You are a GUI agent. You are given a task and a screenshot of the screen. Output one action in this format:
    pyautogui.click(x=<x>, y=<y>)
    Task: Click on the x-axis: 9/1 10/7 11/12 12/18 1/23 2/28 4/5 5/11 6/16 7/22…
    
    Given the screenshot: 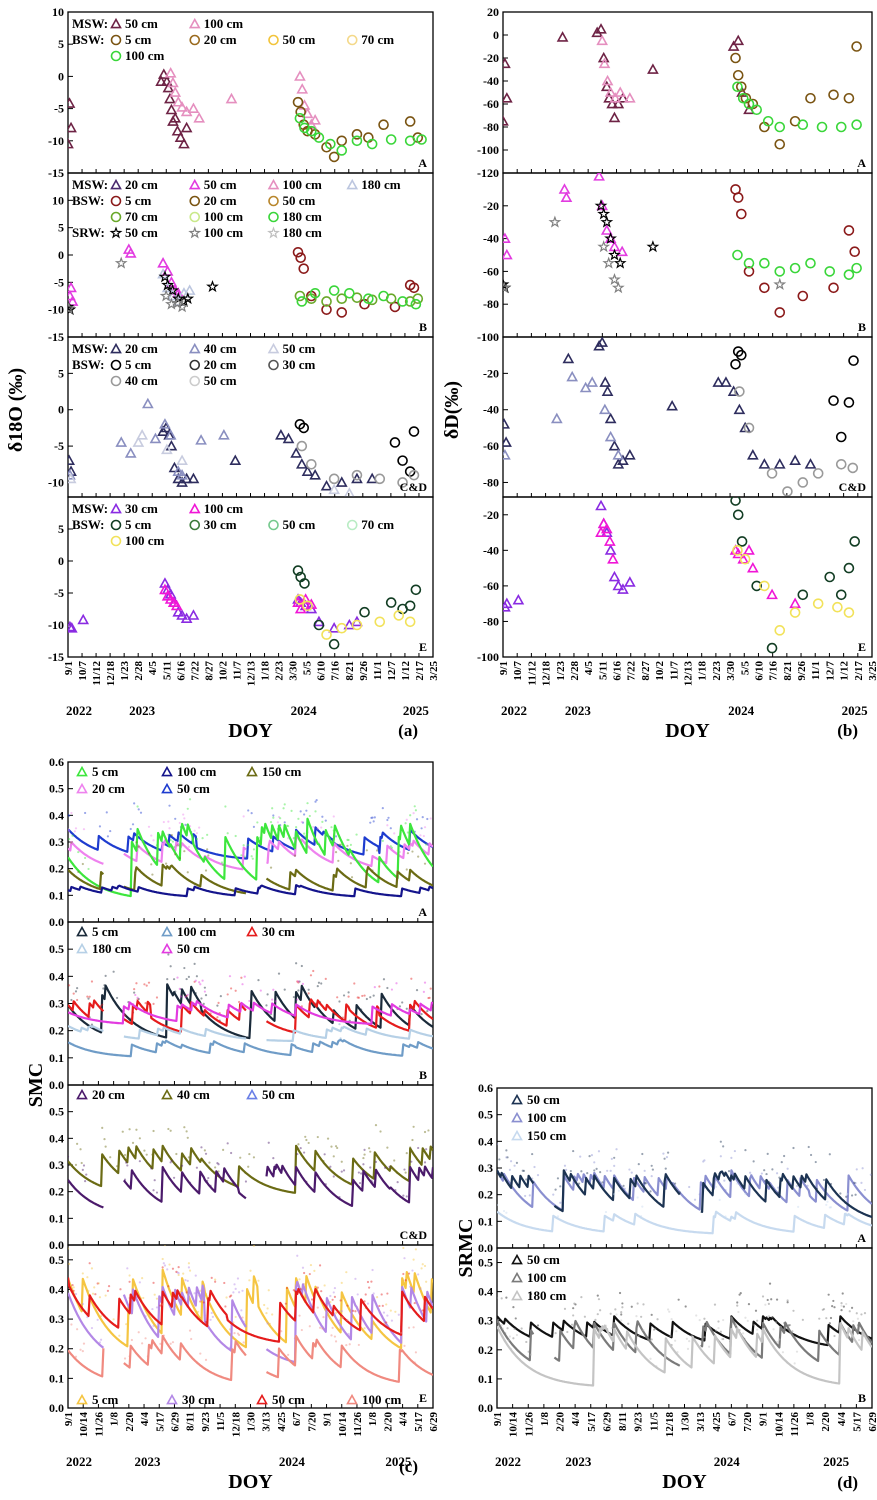 What is the action you would take?
    pyautogui.click(x=251, y=689)
    